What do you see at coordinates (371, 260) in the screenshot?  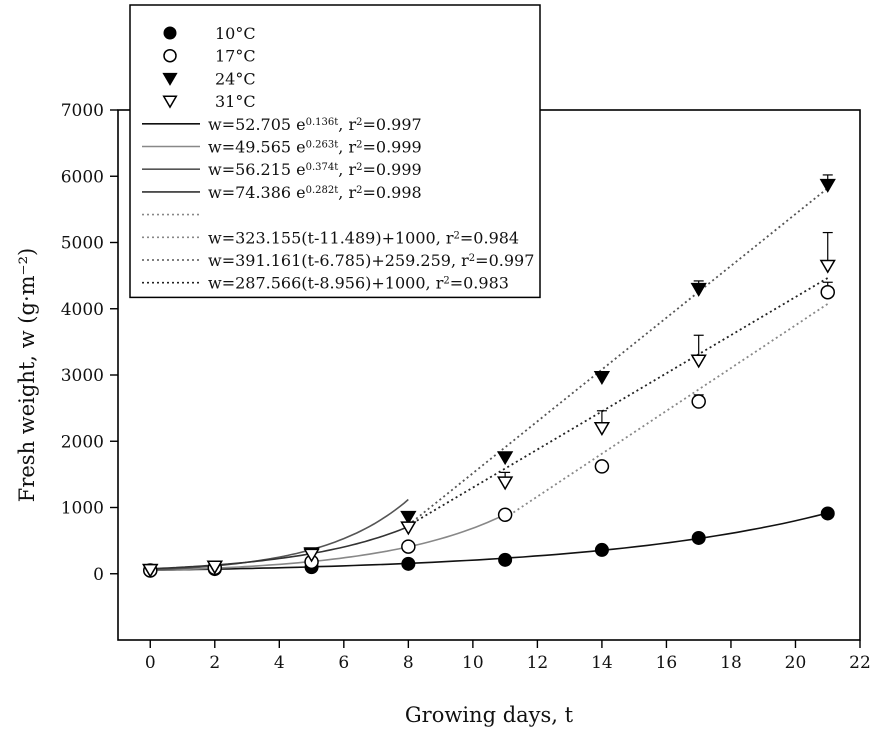 I see `legend-fit-label: w=391.161(t-6.785)+259.259, r2=0.997` at bounding box center [371, 260].